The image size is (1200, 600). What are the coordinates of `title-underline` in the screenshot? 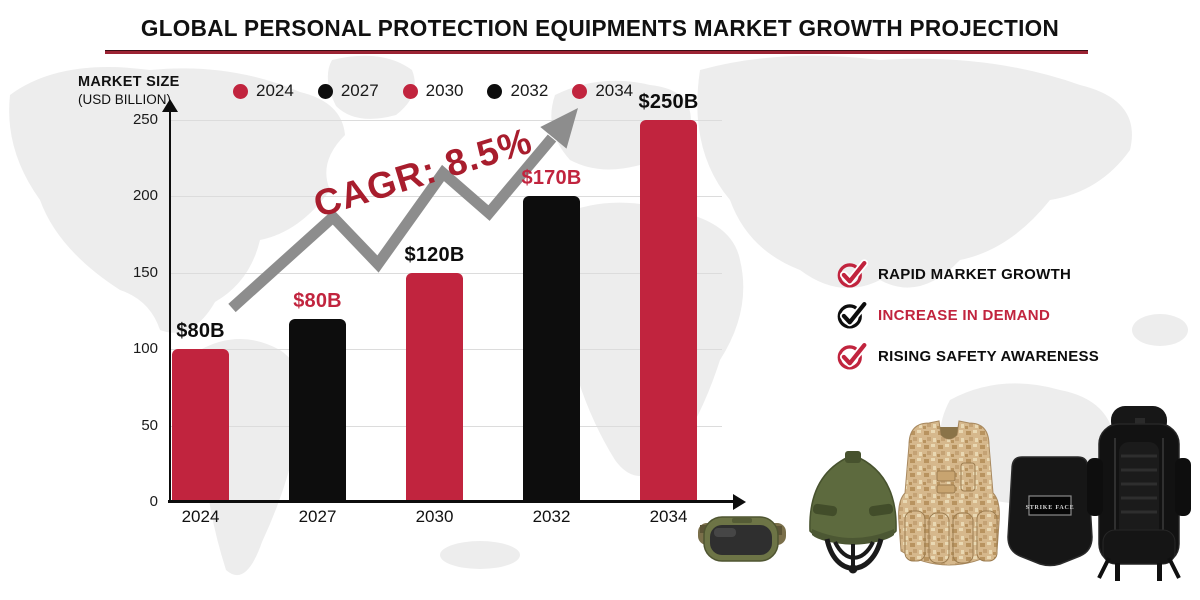 It's located at (596, 52).